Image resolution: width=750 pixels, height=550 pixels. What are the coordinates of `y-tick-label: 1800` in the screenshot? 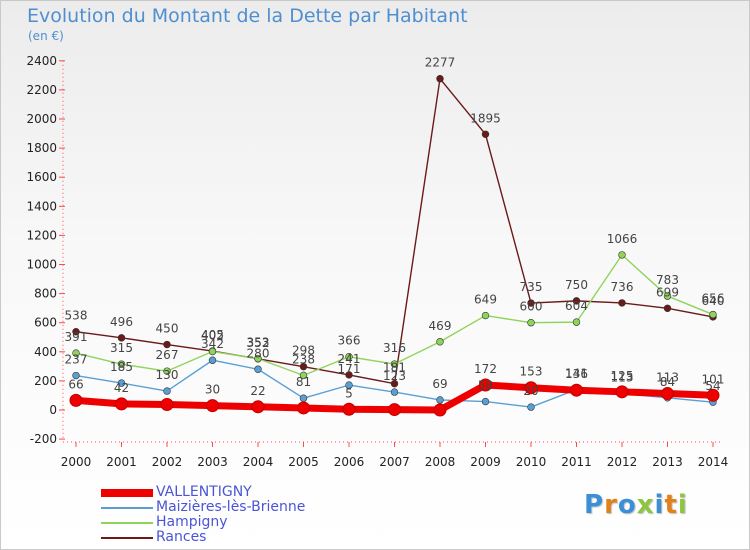 It's located at (41, 148).